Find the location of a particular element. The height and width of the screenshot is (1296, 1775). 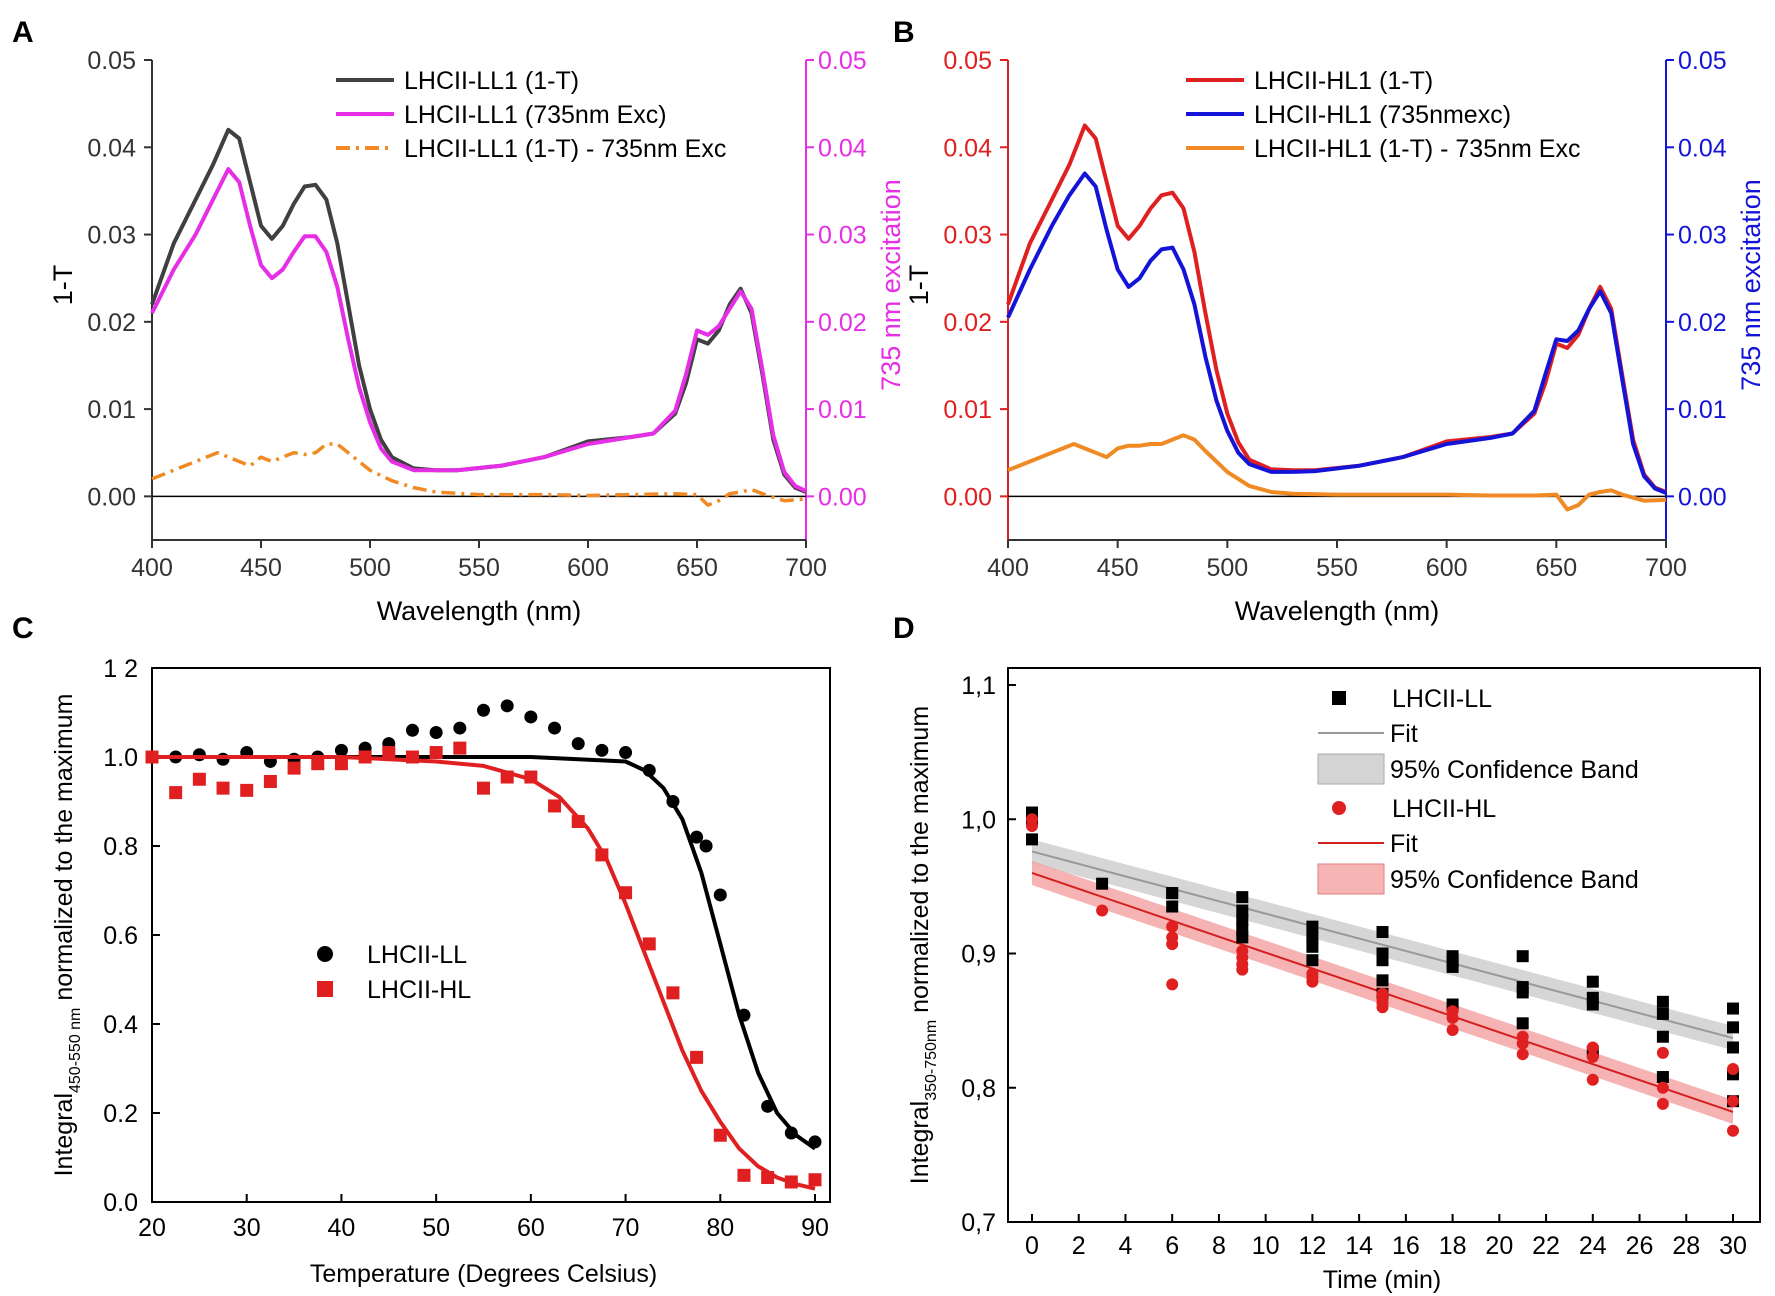

legend-label-hl-fit: Fit is located at coordinates (1404, 844).